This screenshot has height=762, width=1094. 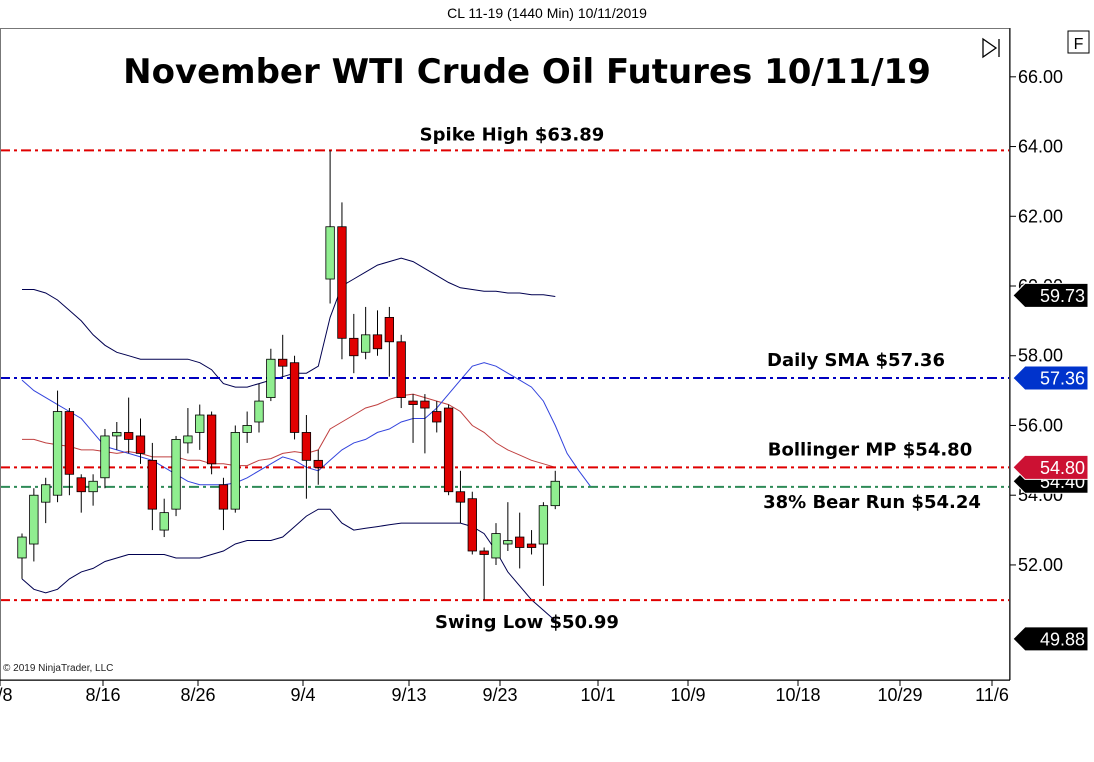 What do you see at coordinates (991, 48) in the screenshot?
I see `skip-end-icon` at bounding box center [991, 48].